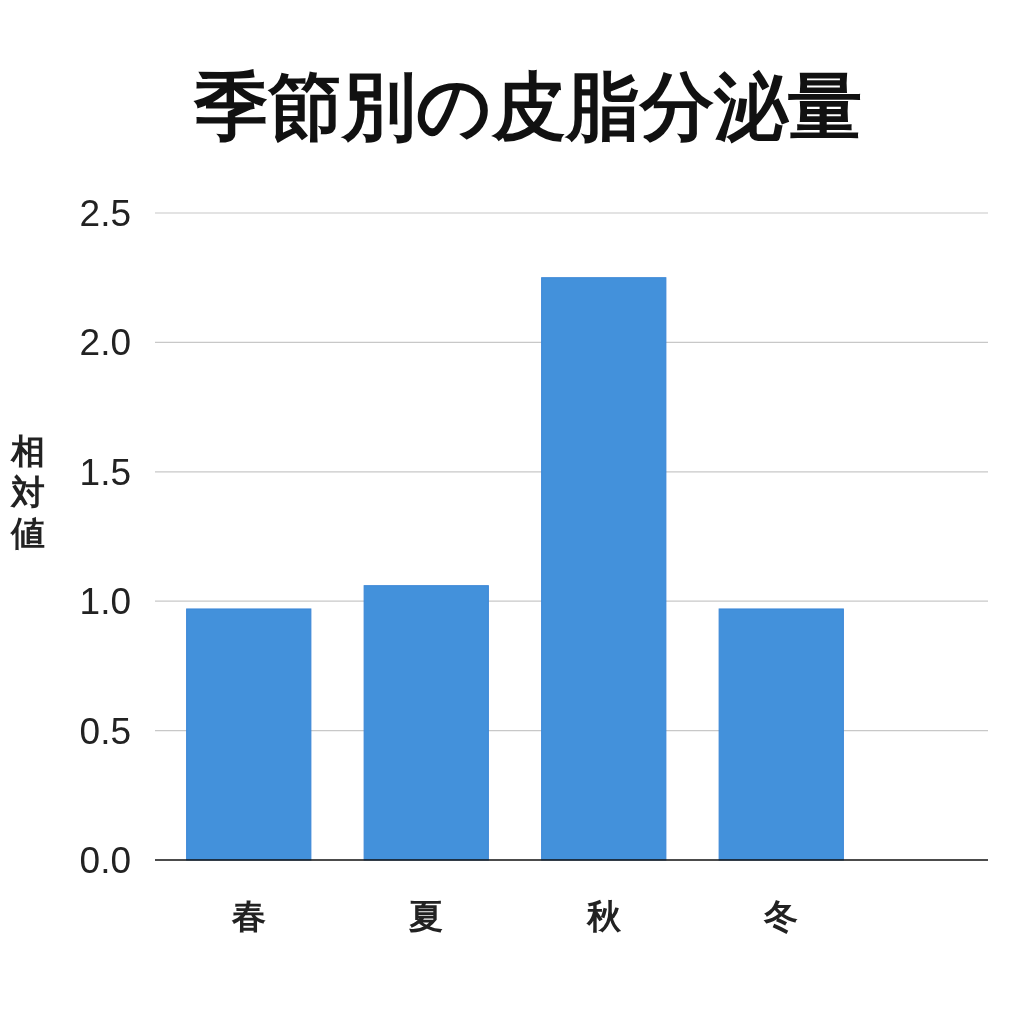 Image resolution: width=1024 pixels, height=1024 pixels. What do you see at coordinates (528, 106) in the screenshot?
I see `title: 季節別の皮脂分泌量` at bounding box center [528, 106].